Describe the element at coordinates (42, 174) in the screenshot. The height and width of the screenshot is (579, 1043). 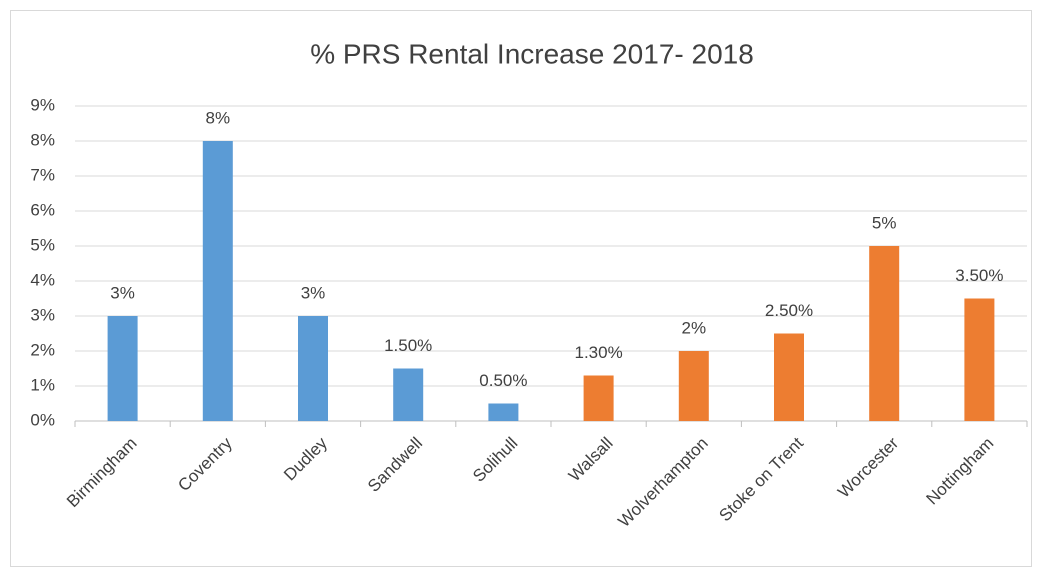
I see `y-tick-label: 7%` at that location.